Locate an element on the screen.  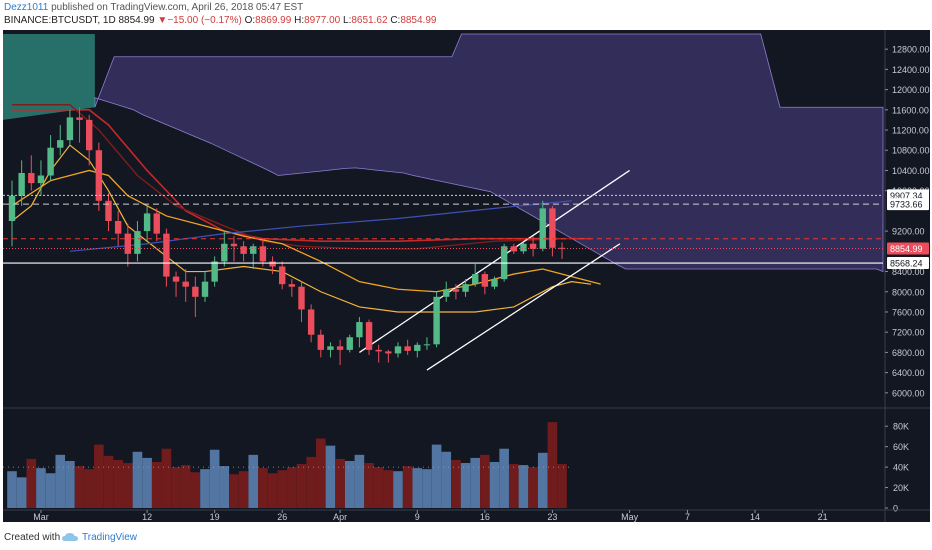
time-tick-label: Mar is located at coordinates (41, 517).